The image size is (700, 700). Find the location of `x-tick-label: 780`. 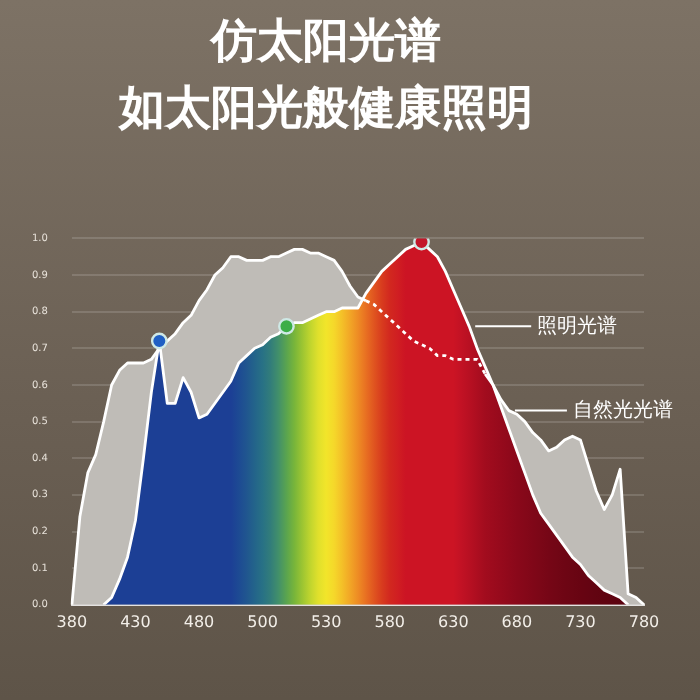

x-tick-label: 780 is located at coordinates (644, 621).